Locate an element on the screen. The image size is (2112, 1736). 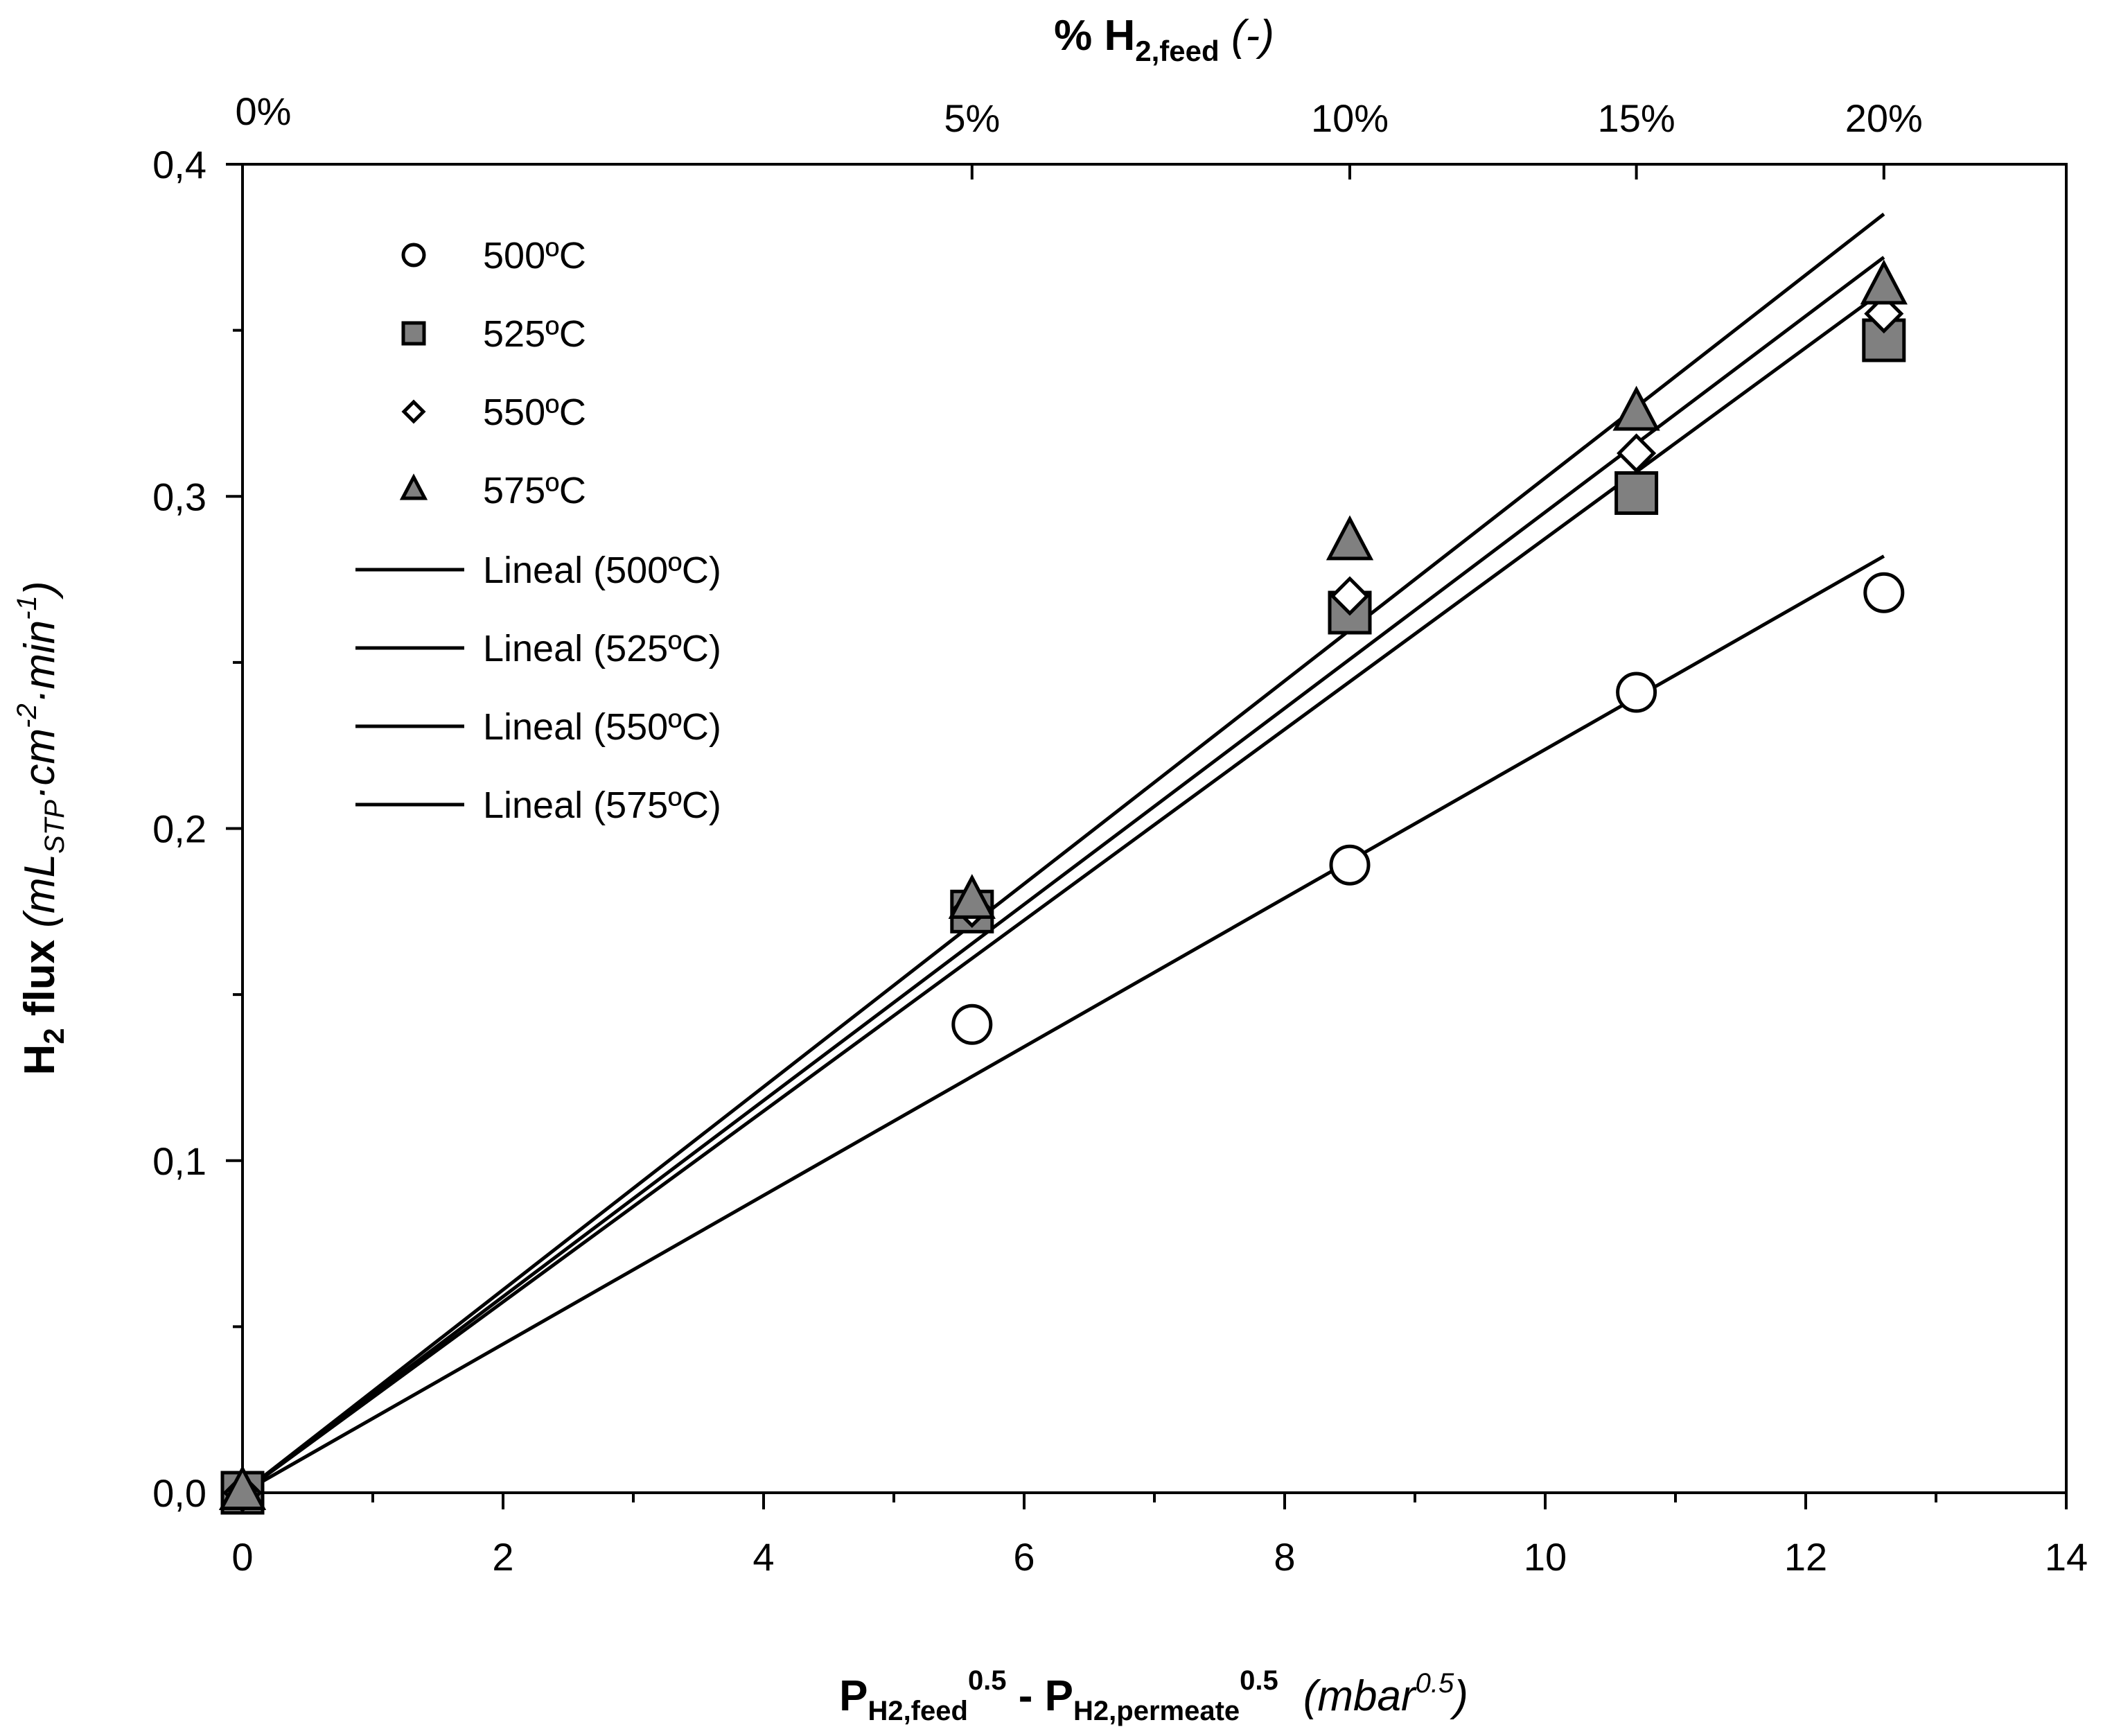
top-tick-label: 0% is located at coordinates (264, 111).